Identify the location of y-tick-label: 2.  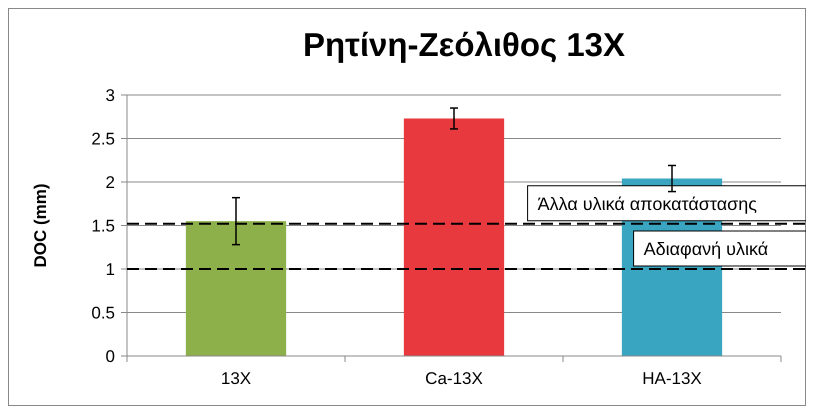
(110, 182).